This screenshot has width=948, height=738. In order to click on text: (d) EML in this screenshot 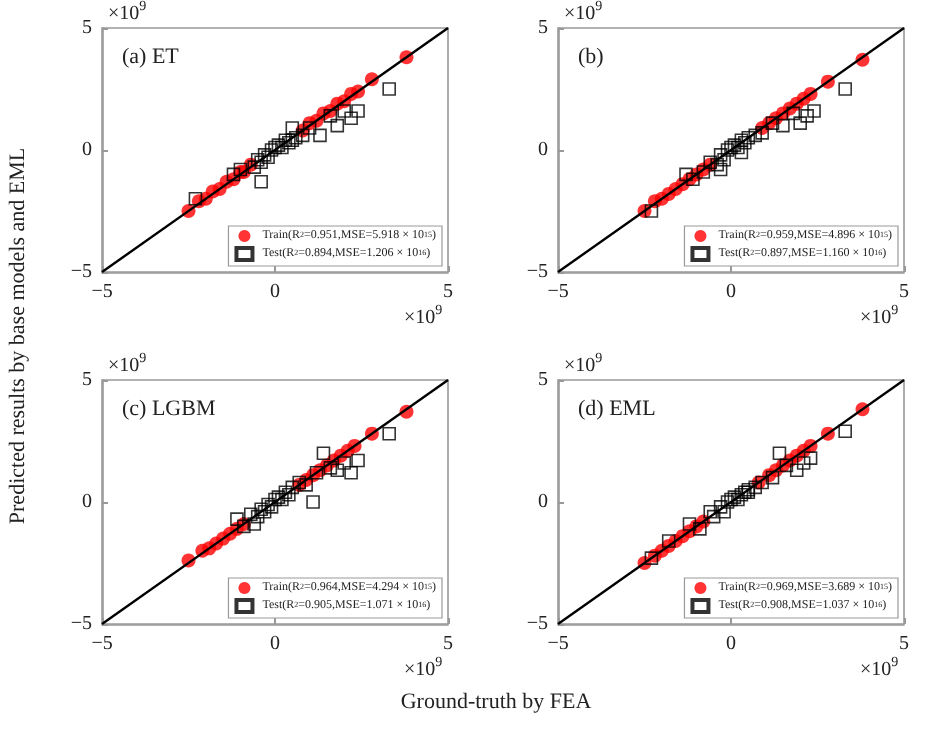, I will do `click(617, 409)`.